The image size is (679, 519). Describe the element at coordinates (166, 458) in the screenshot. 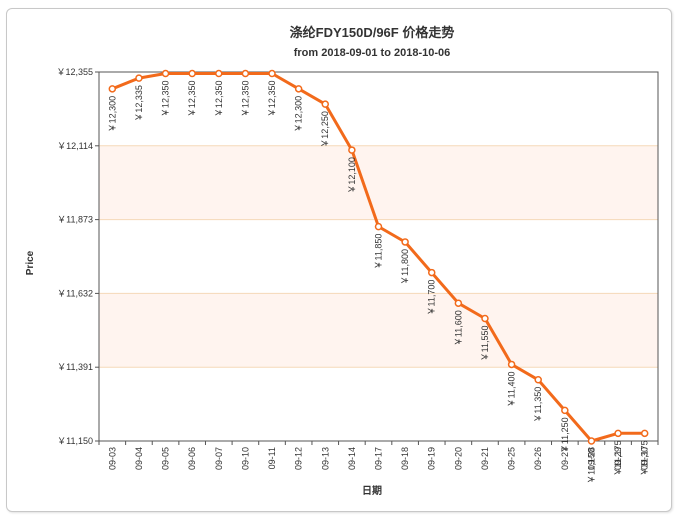

I see `x-tick-label: 09-05` at that location.